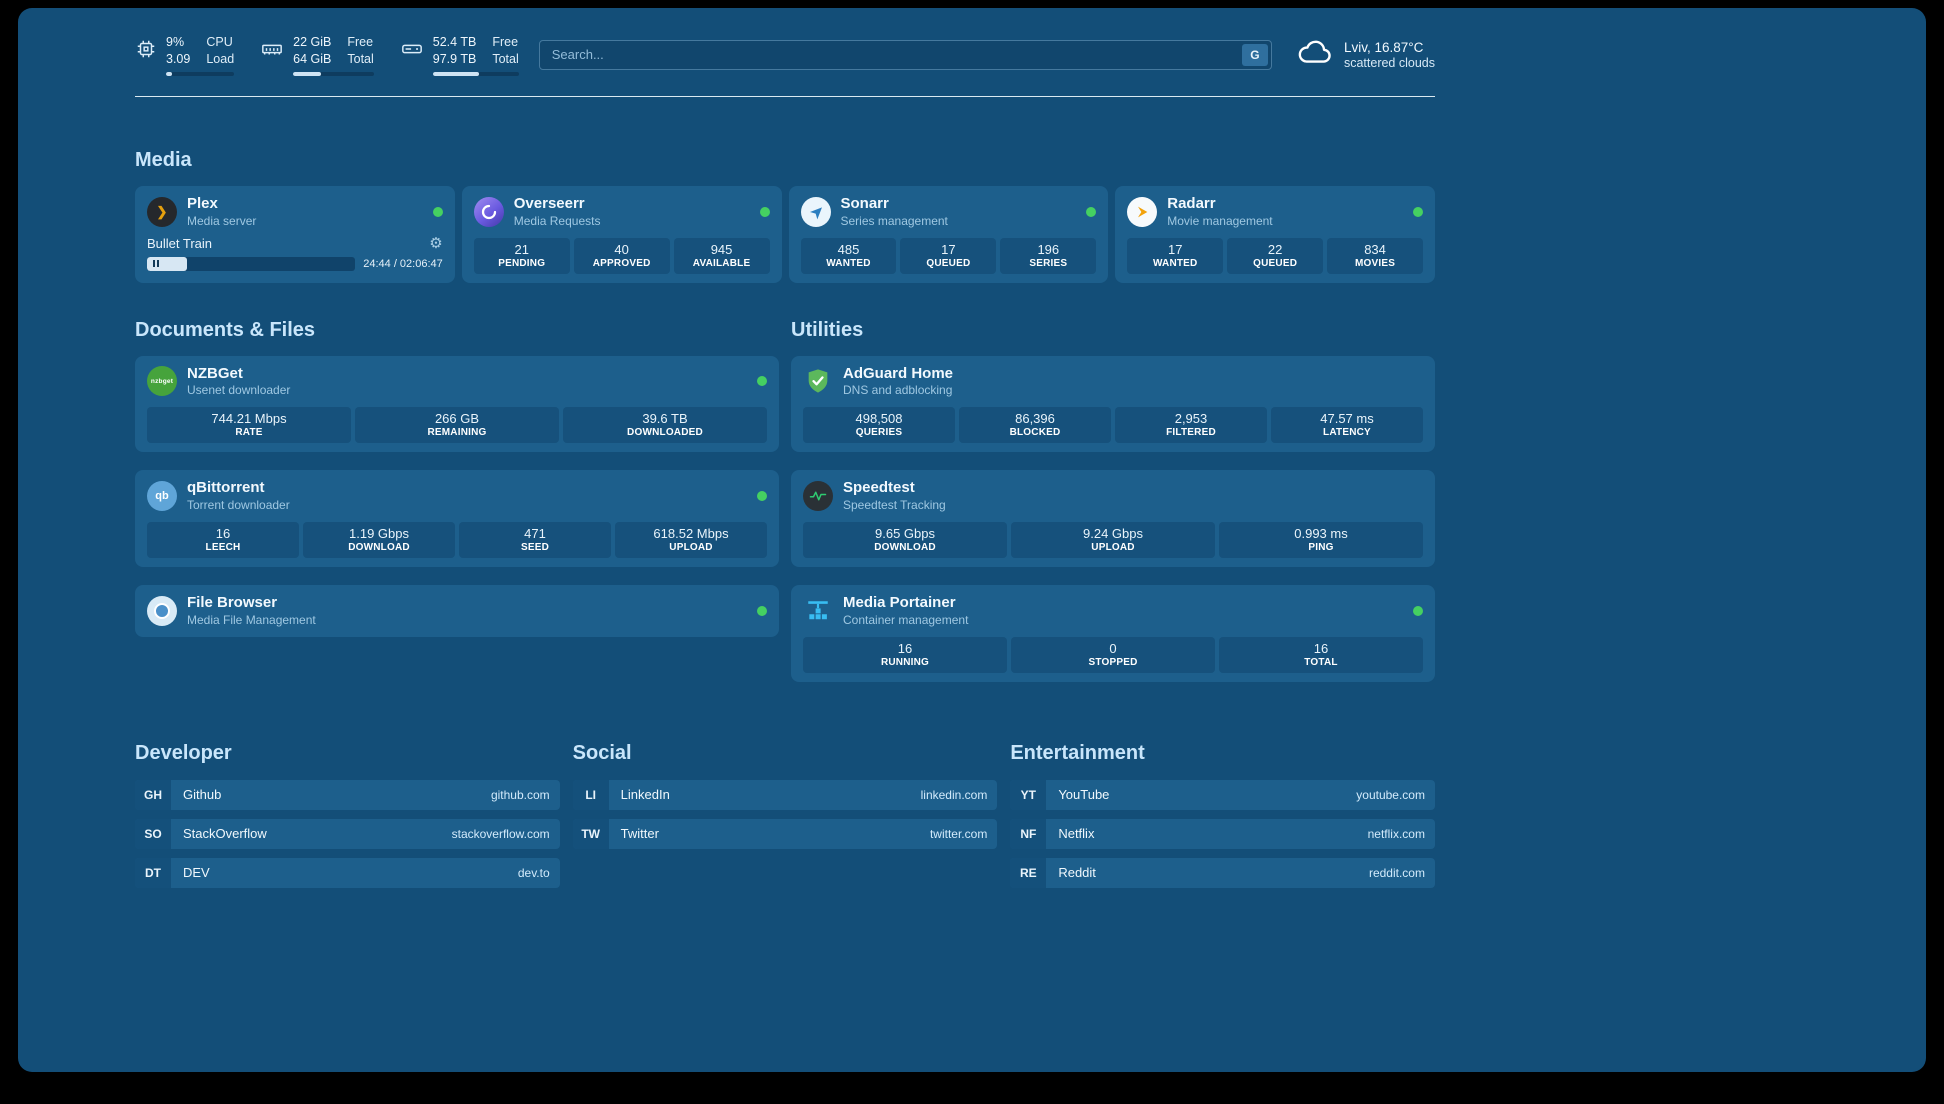  Describe the element at coordinates (848, 255) in the screenshot. I see `stat-wanted: 485 WANTED` at that location.